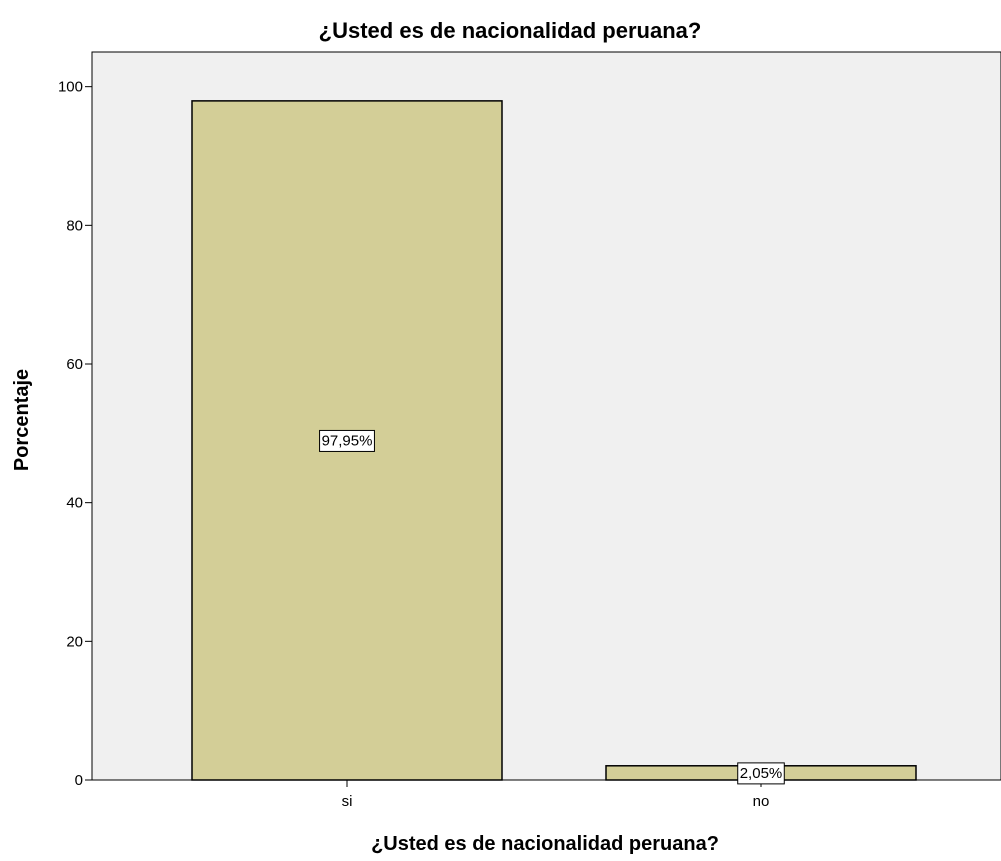 The width and height of the screenshot is (1001, 861). Describe the element at coordinates (761, 801) in the screenshot. I see `x-tick-label-no: no` at that location.